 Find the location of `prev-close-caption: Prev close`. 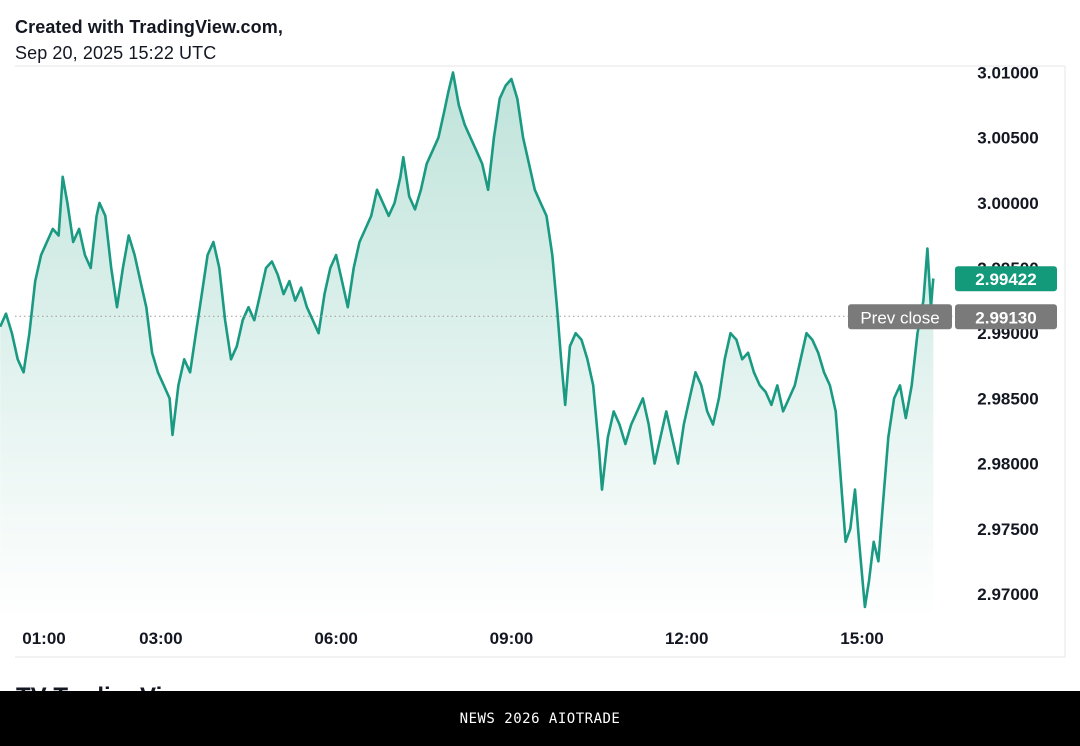

prev-close-caption: Prev close is located at coordinates (899, 317).